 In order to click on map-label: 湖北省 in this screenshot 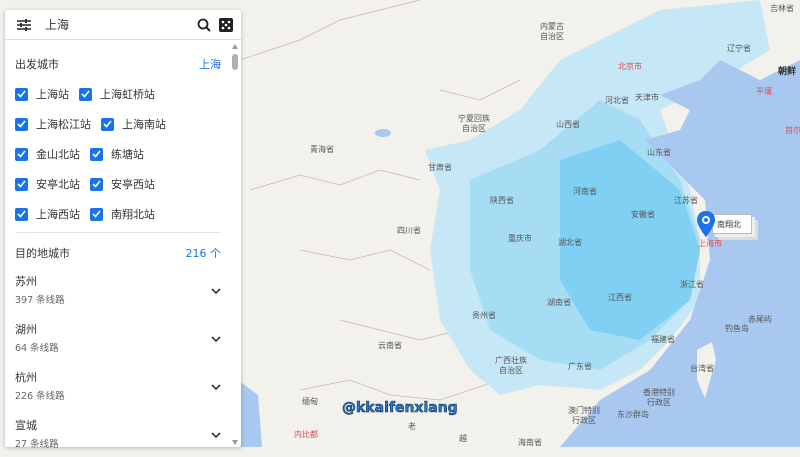, I will do `click(570, 242)`.